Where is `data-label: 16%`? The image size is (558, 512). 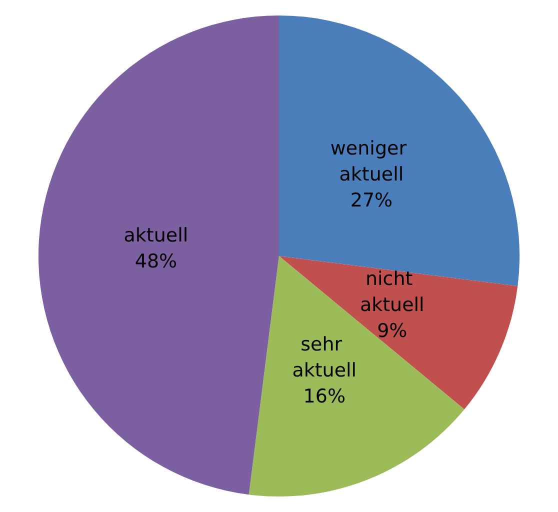
data-label: 16% is located at coordinates (324, 397).